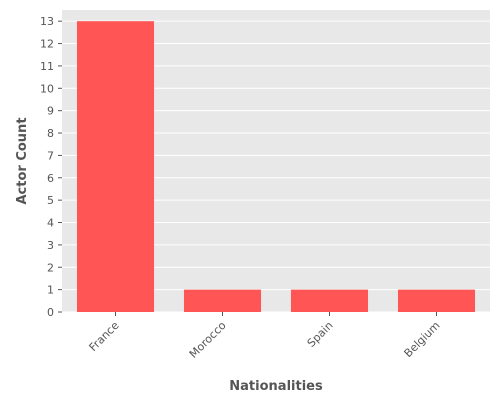 This screenshot has width=500, height=400. Describe the element at coordinates (422, 339) in the screenshot. I see `x-tick-label: Belgium` at that location.